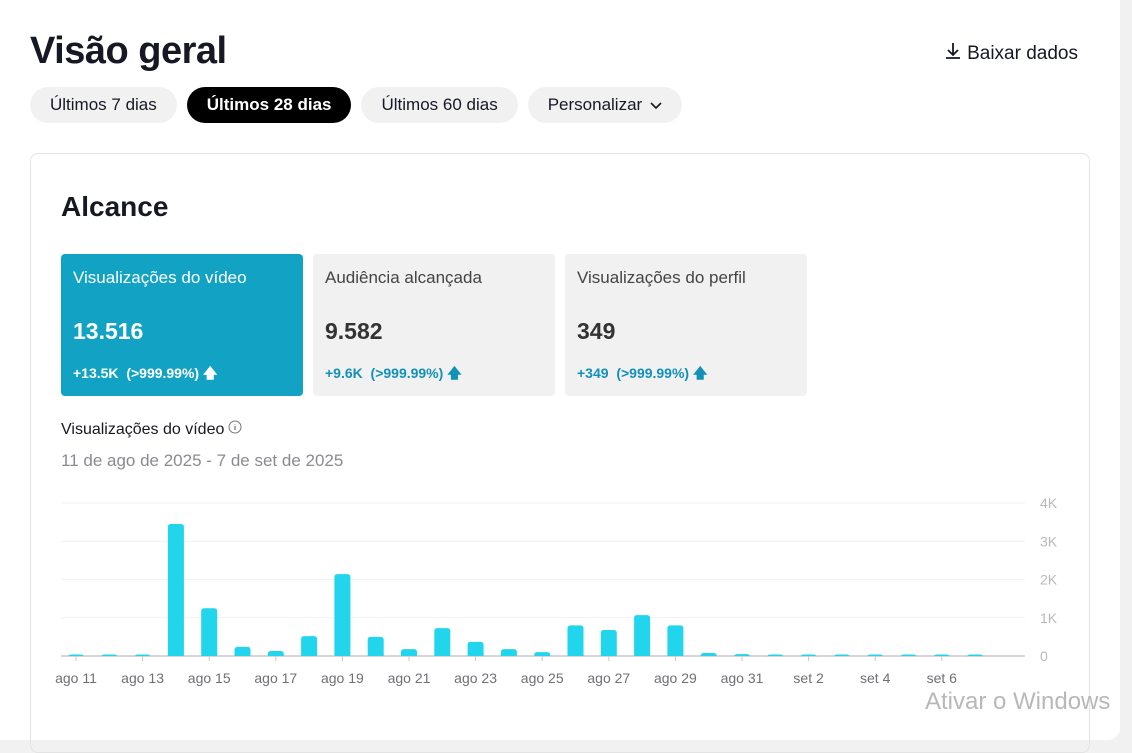 This screenshot has width=1132, height=753. Describe the element at coordinates (160, 277) in the screenshot. I see `metric-label: Visualizações do vídeo` at that location.